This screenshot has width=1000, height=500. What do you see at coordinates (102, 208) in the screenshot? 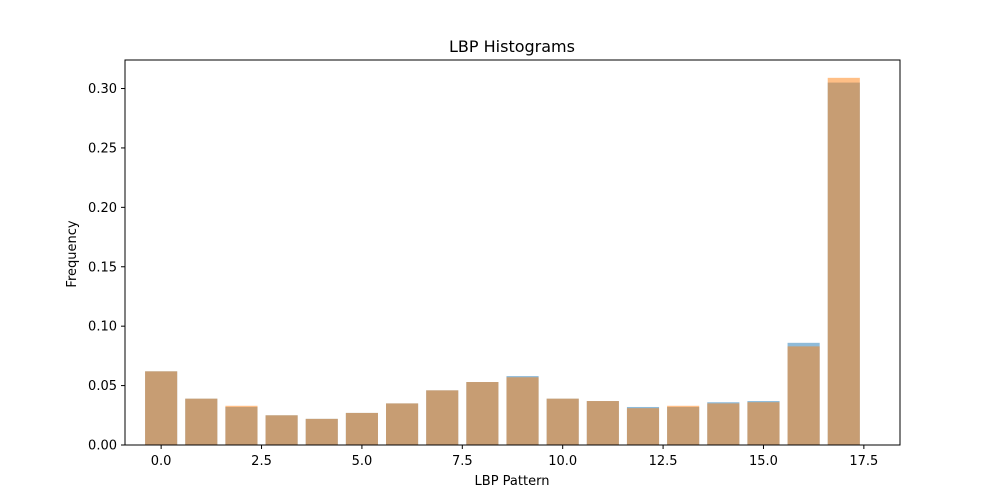
I see `y-tick-label: 0.20` at bounding box center [102, 208].